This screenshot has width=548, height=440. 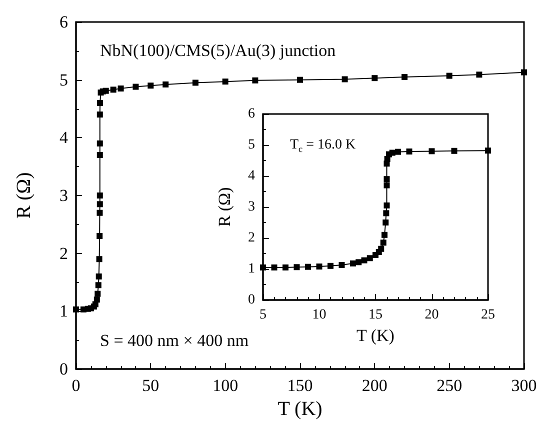 What do you see at coordinates (151, 385) in the screenshot?
I see `x-tick-label: 50` at bounding box center [151, 385].